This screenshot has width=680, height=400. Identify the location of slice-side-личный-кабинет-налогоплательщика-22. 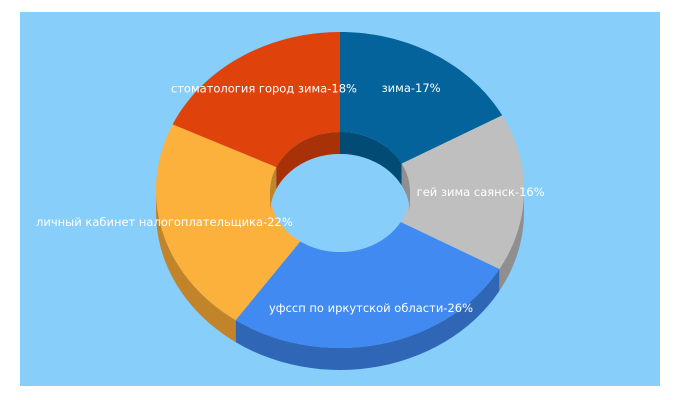
(196, 266).